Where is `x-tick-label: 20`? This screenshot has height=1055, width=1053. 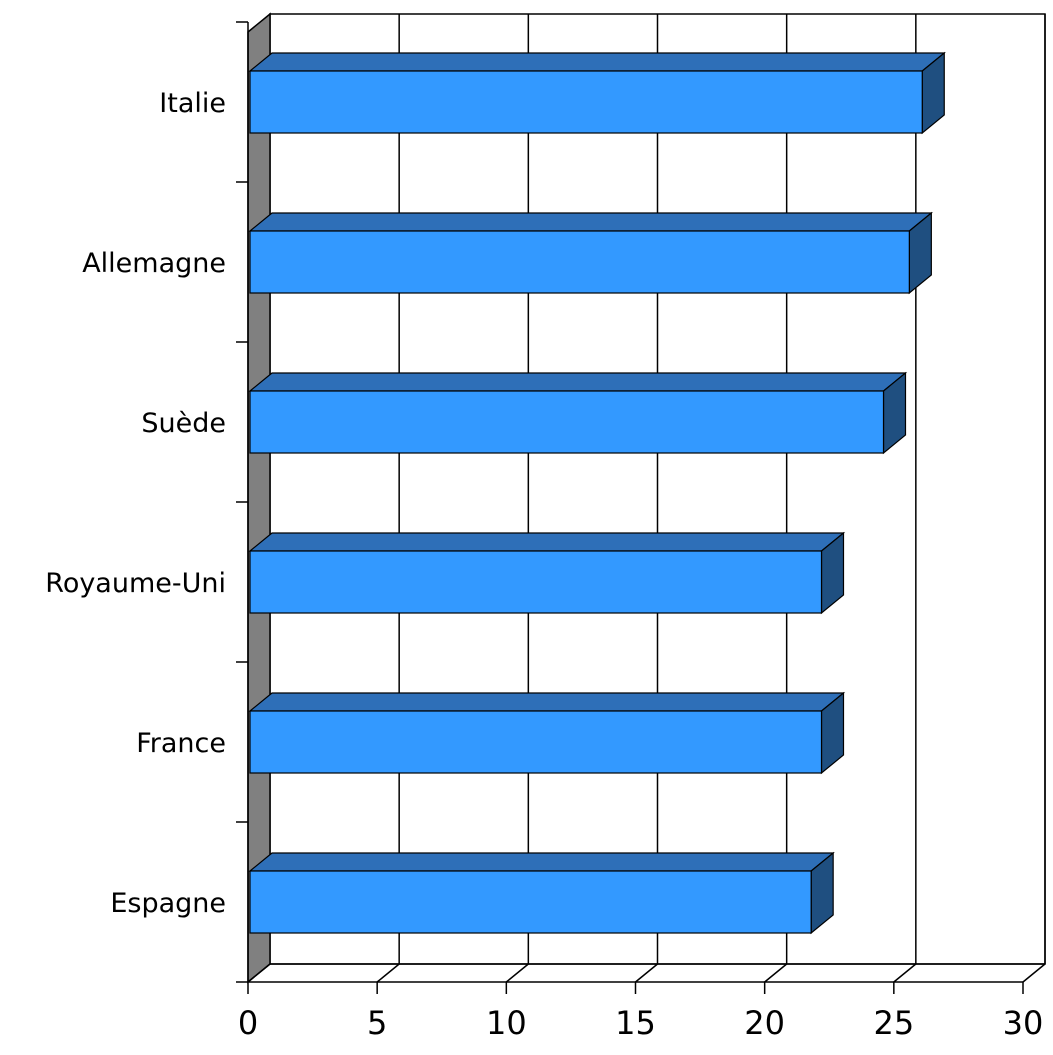 x-tick-label: 20 is located at coordinates (764, 1023).